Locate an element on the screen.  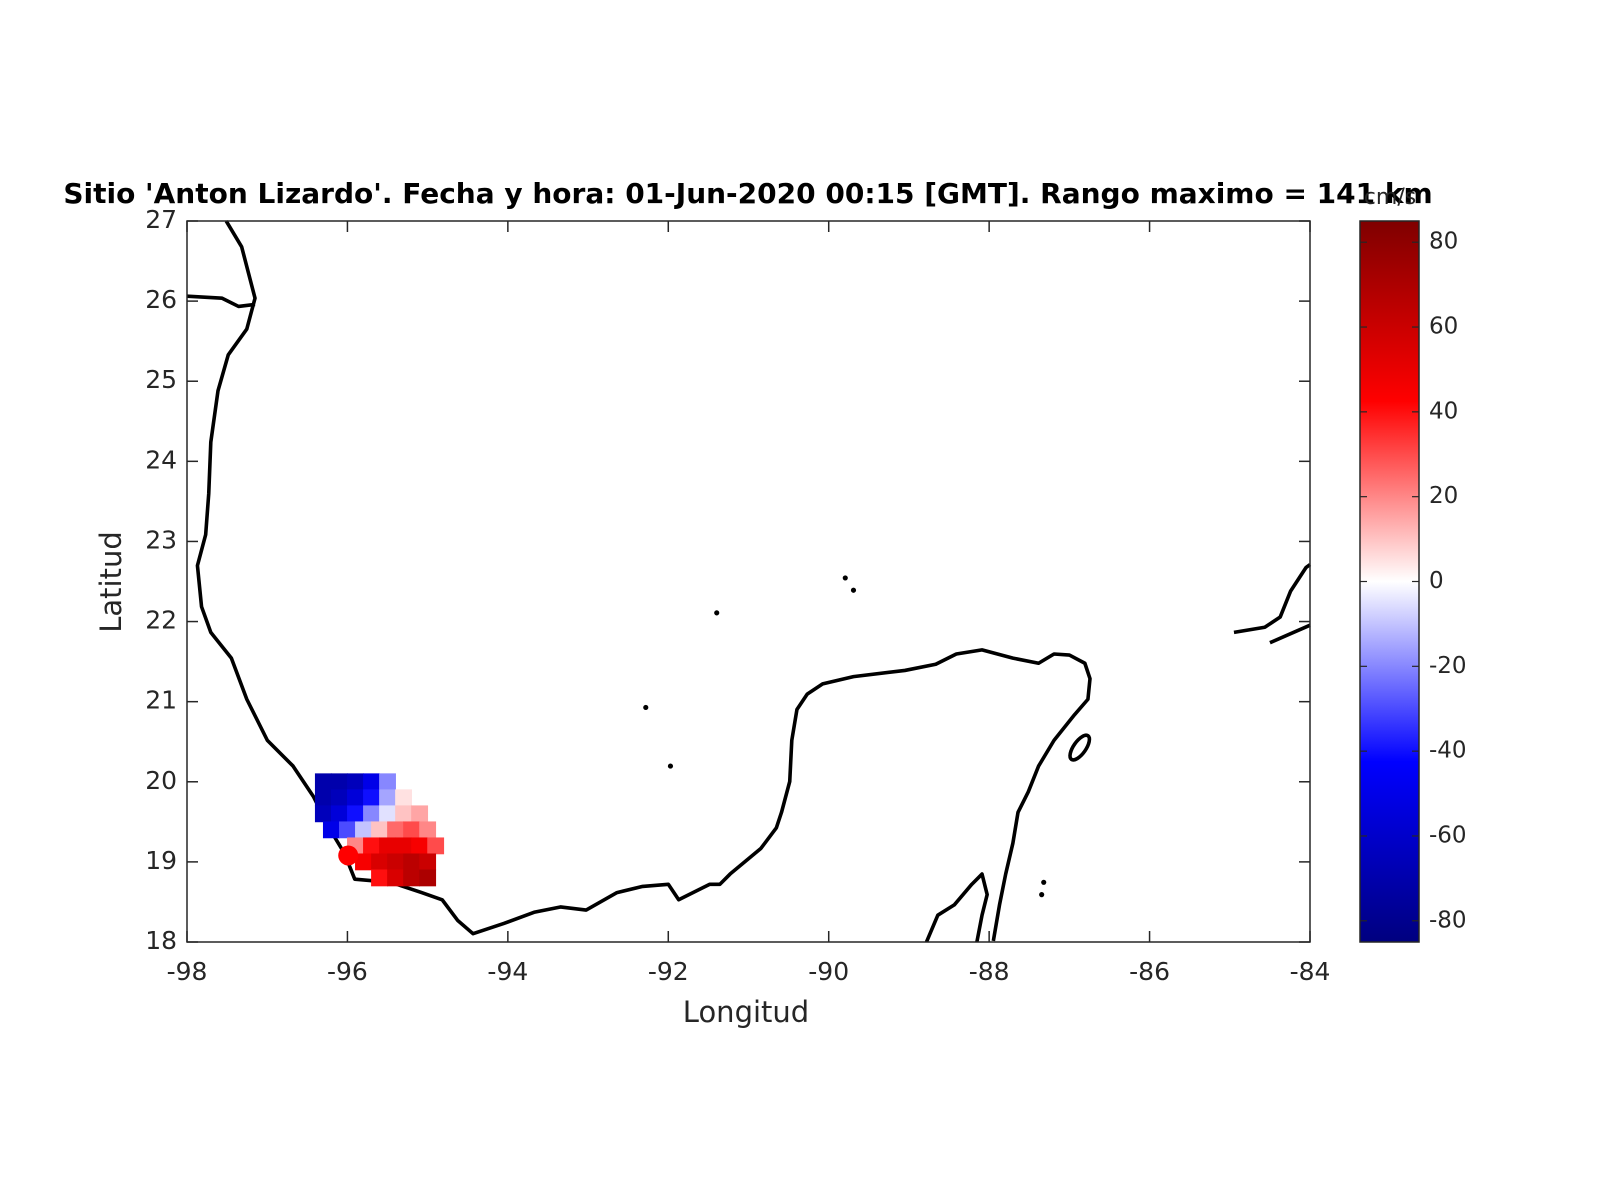
y-axis-label: Latitud is located at coordinates (111, 582).